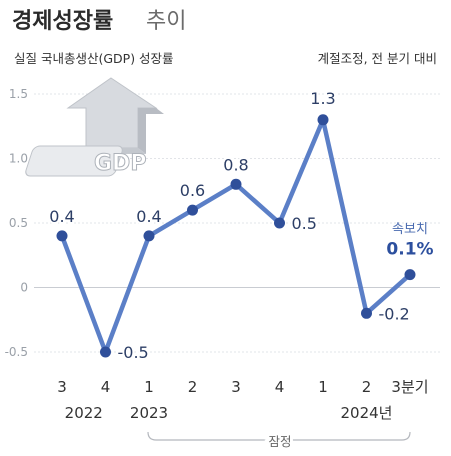  What do you see at coordinates (409, 250) in the screenshot?
I see `data-label: 0.1%` at bounding box center [409, 250].